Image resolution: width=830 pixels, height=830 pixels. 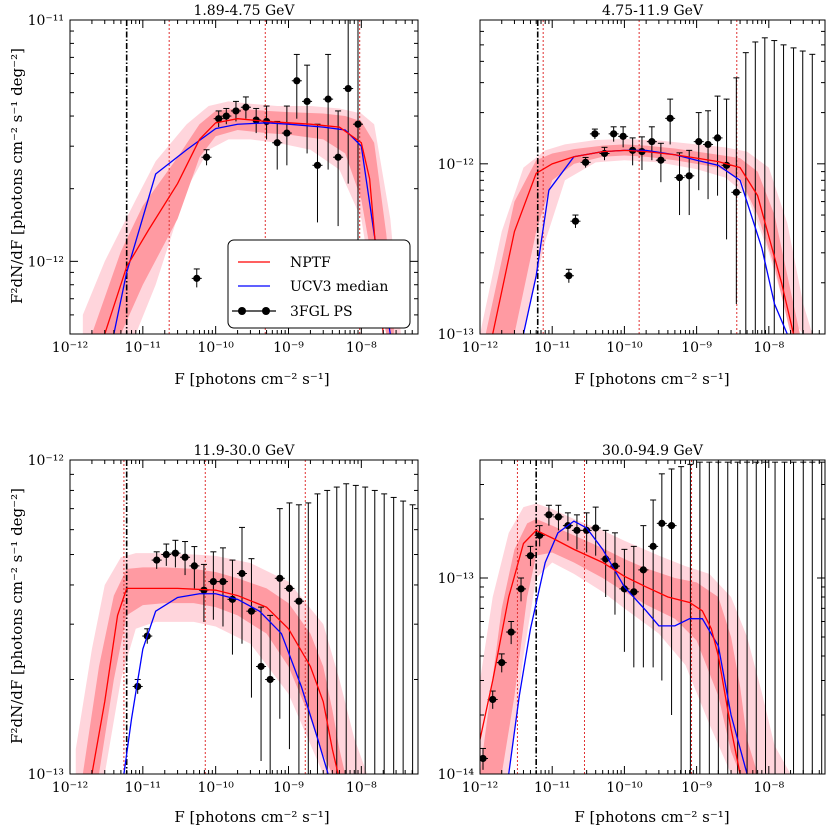 What do you see at coordinates (17, 176) in the screenshot?
I see `y-axis-label-panel-1: F²dN/dF [photons cm⁻² s⁻¹ deg⁻²]` at bounding box center [17, 176].